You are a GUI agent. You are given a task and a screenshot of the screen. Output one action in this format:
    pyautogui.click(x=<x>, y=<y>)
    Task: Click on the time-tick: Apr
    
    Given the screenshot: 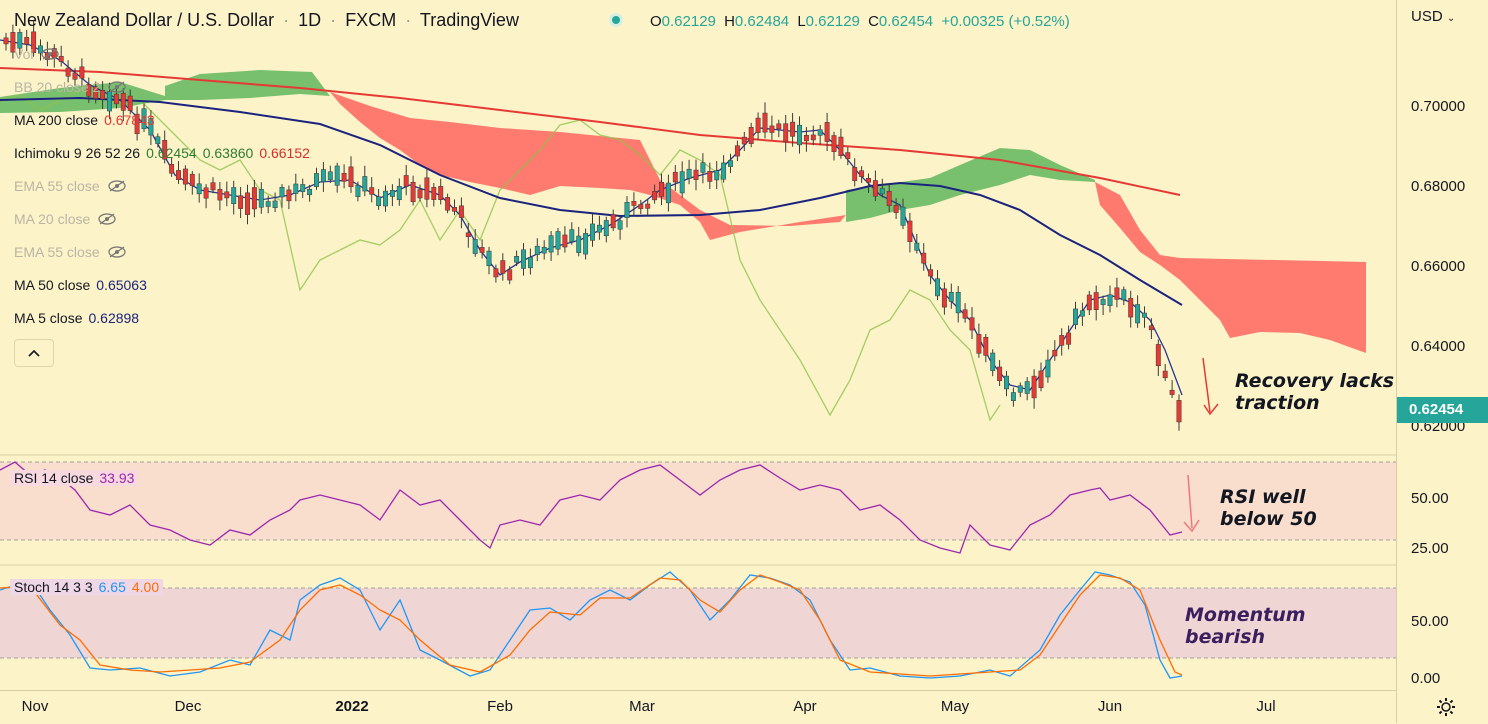 What is the action you would take?
    pyautogui.click(x=805, y=706)
    